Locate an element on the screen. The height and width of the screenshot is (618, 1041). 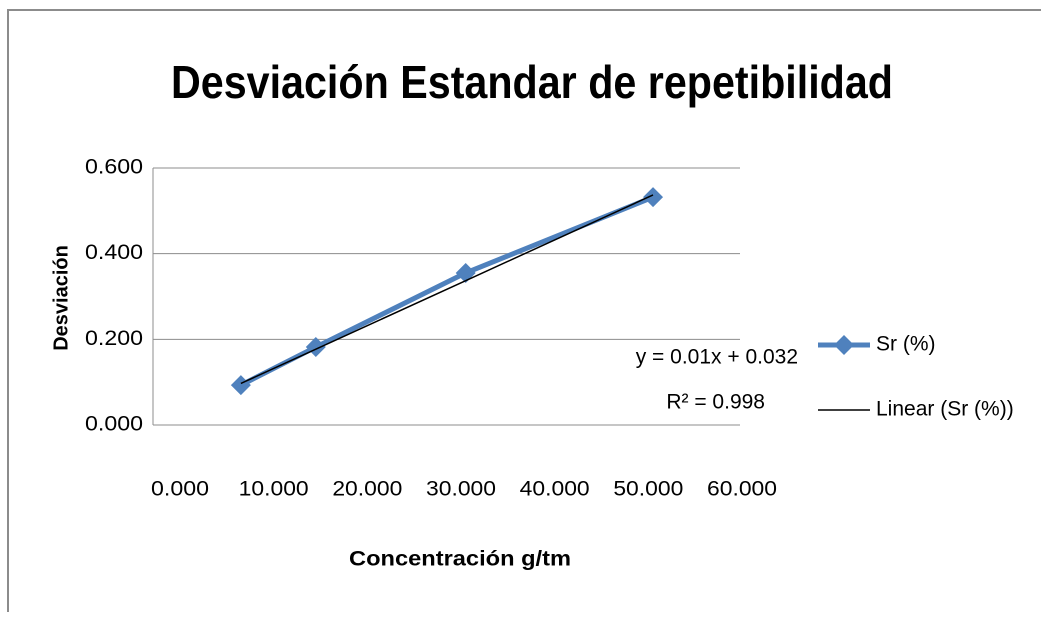
y-tick-label: 0.400 is located at coordinates (114, 252).